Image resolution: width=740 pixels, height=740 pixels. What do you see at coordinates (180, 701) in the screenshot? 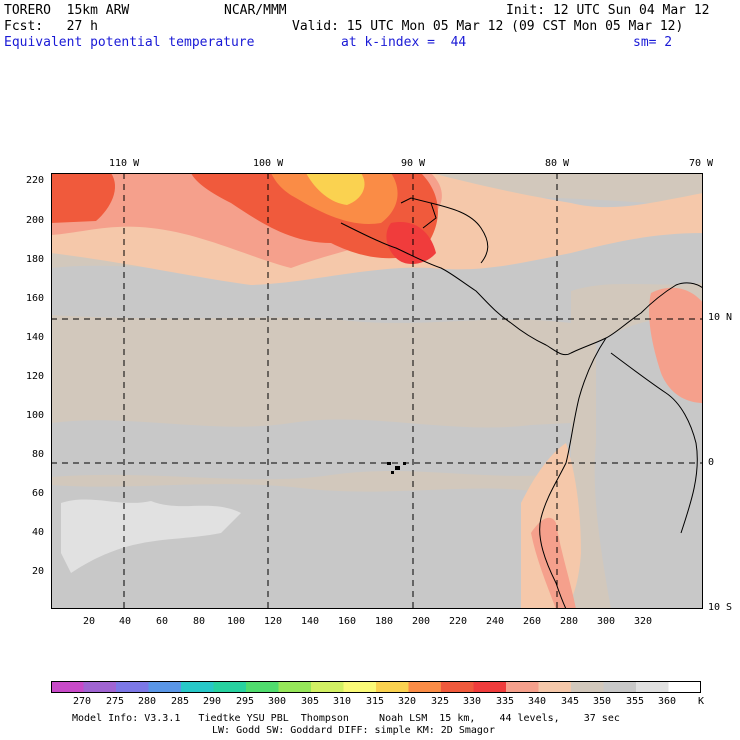
I see `colorbar-label: 285` at bounding box center [180, 701].